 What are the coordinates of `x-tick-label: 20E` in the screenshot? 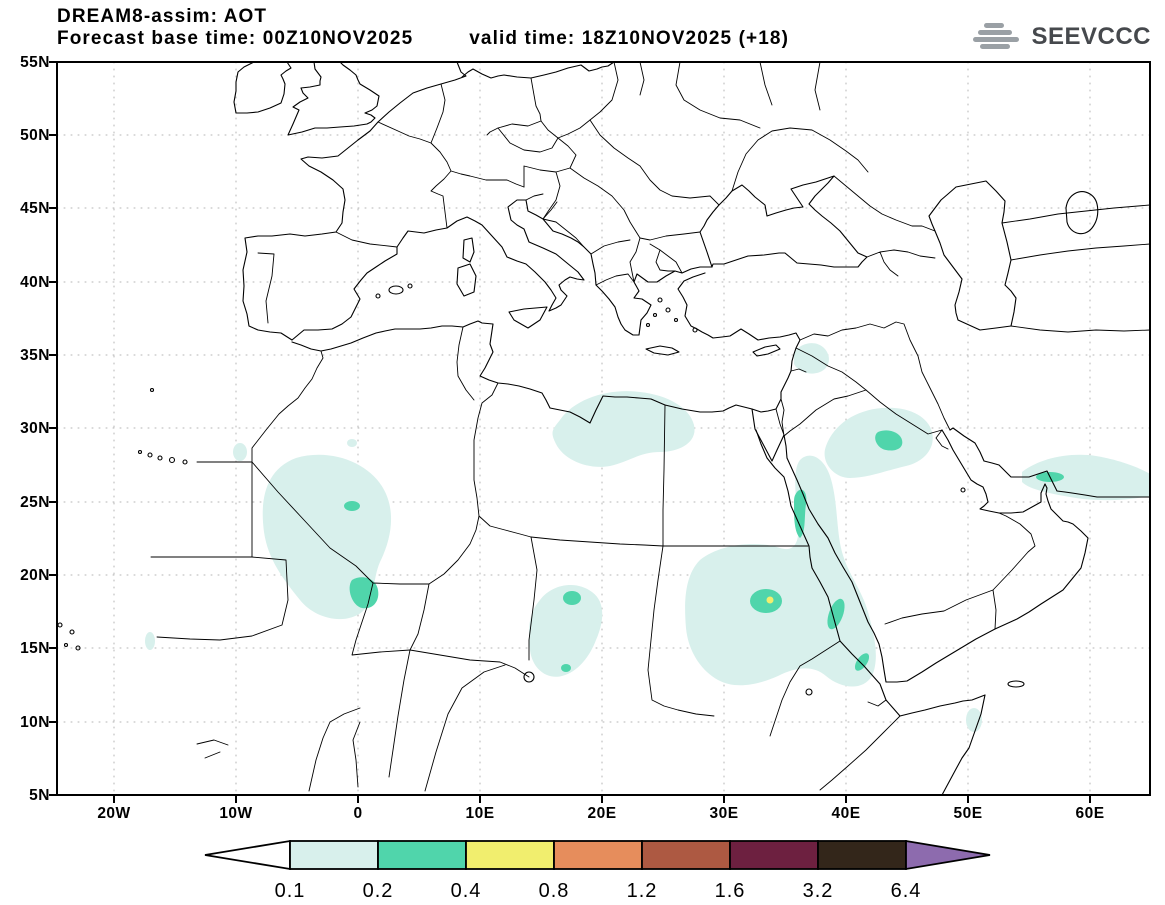 It's located at (601, 813).